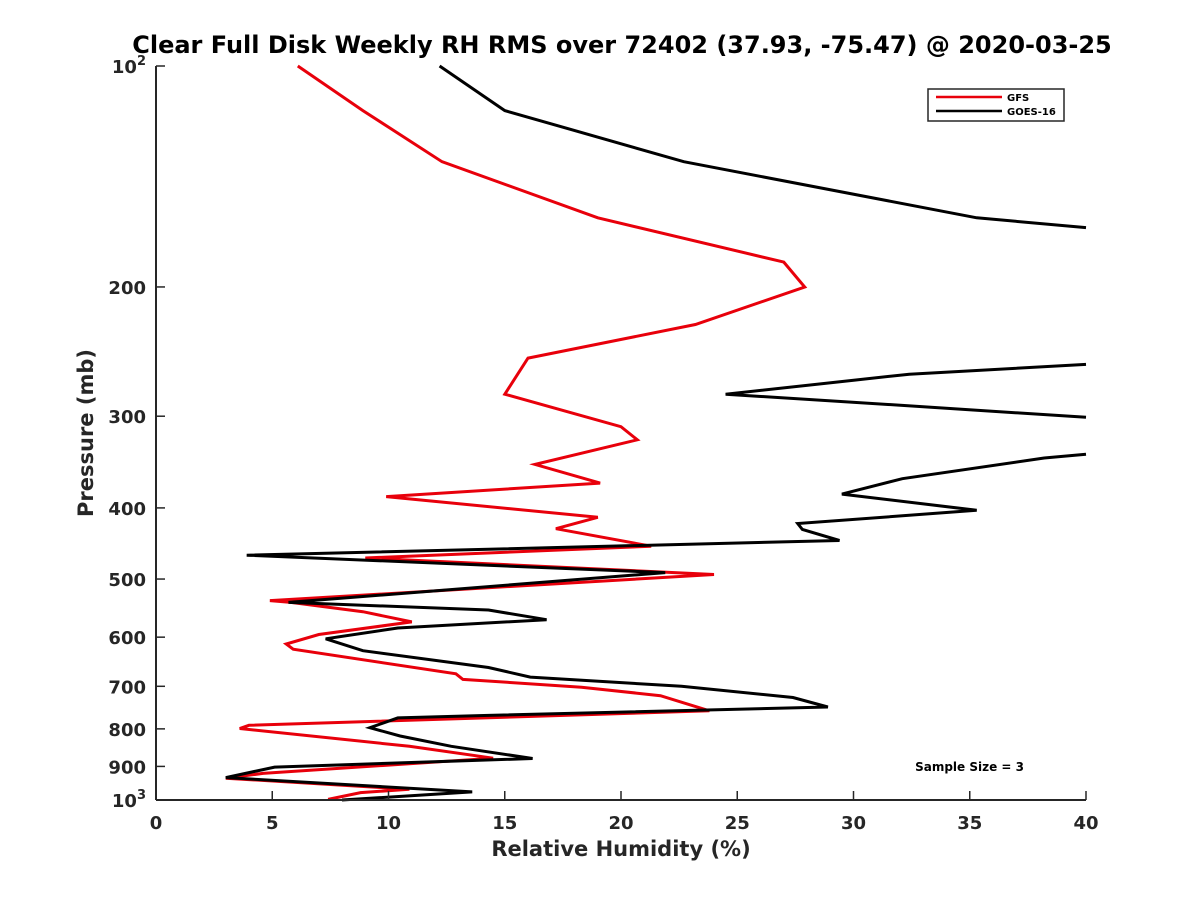 This screenshot has width=1200, height=900. What do you see at coordinates (136, 433) in the screenshot?
I see `y-axis-ticks: 10² 200 300 400 500 600 700 800 900 10³` at bounding box center [136, 433].